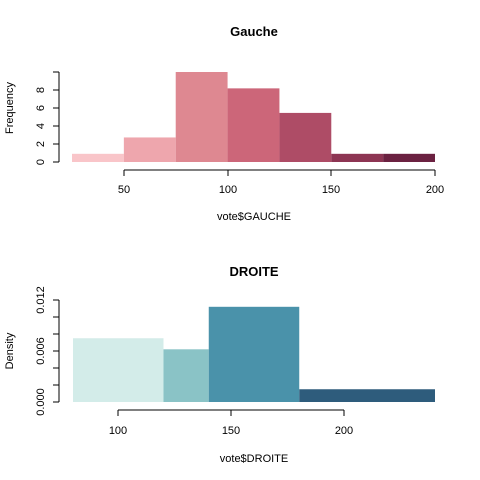 The image size is (480, 480). I want to click on y-axis: 0.000 0.006 0.012, so click(47, 351).